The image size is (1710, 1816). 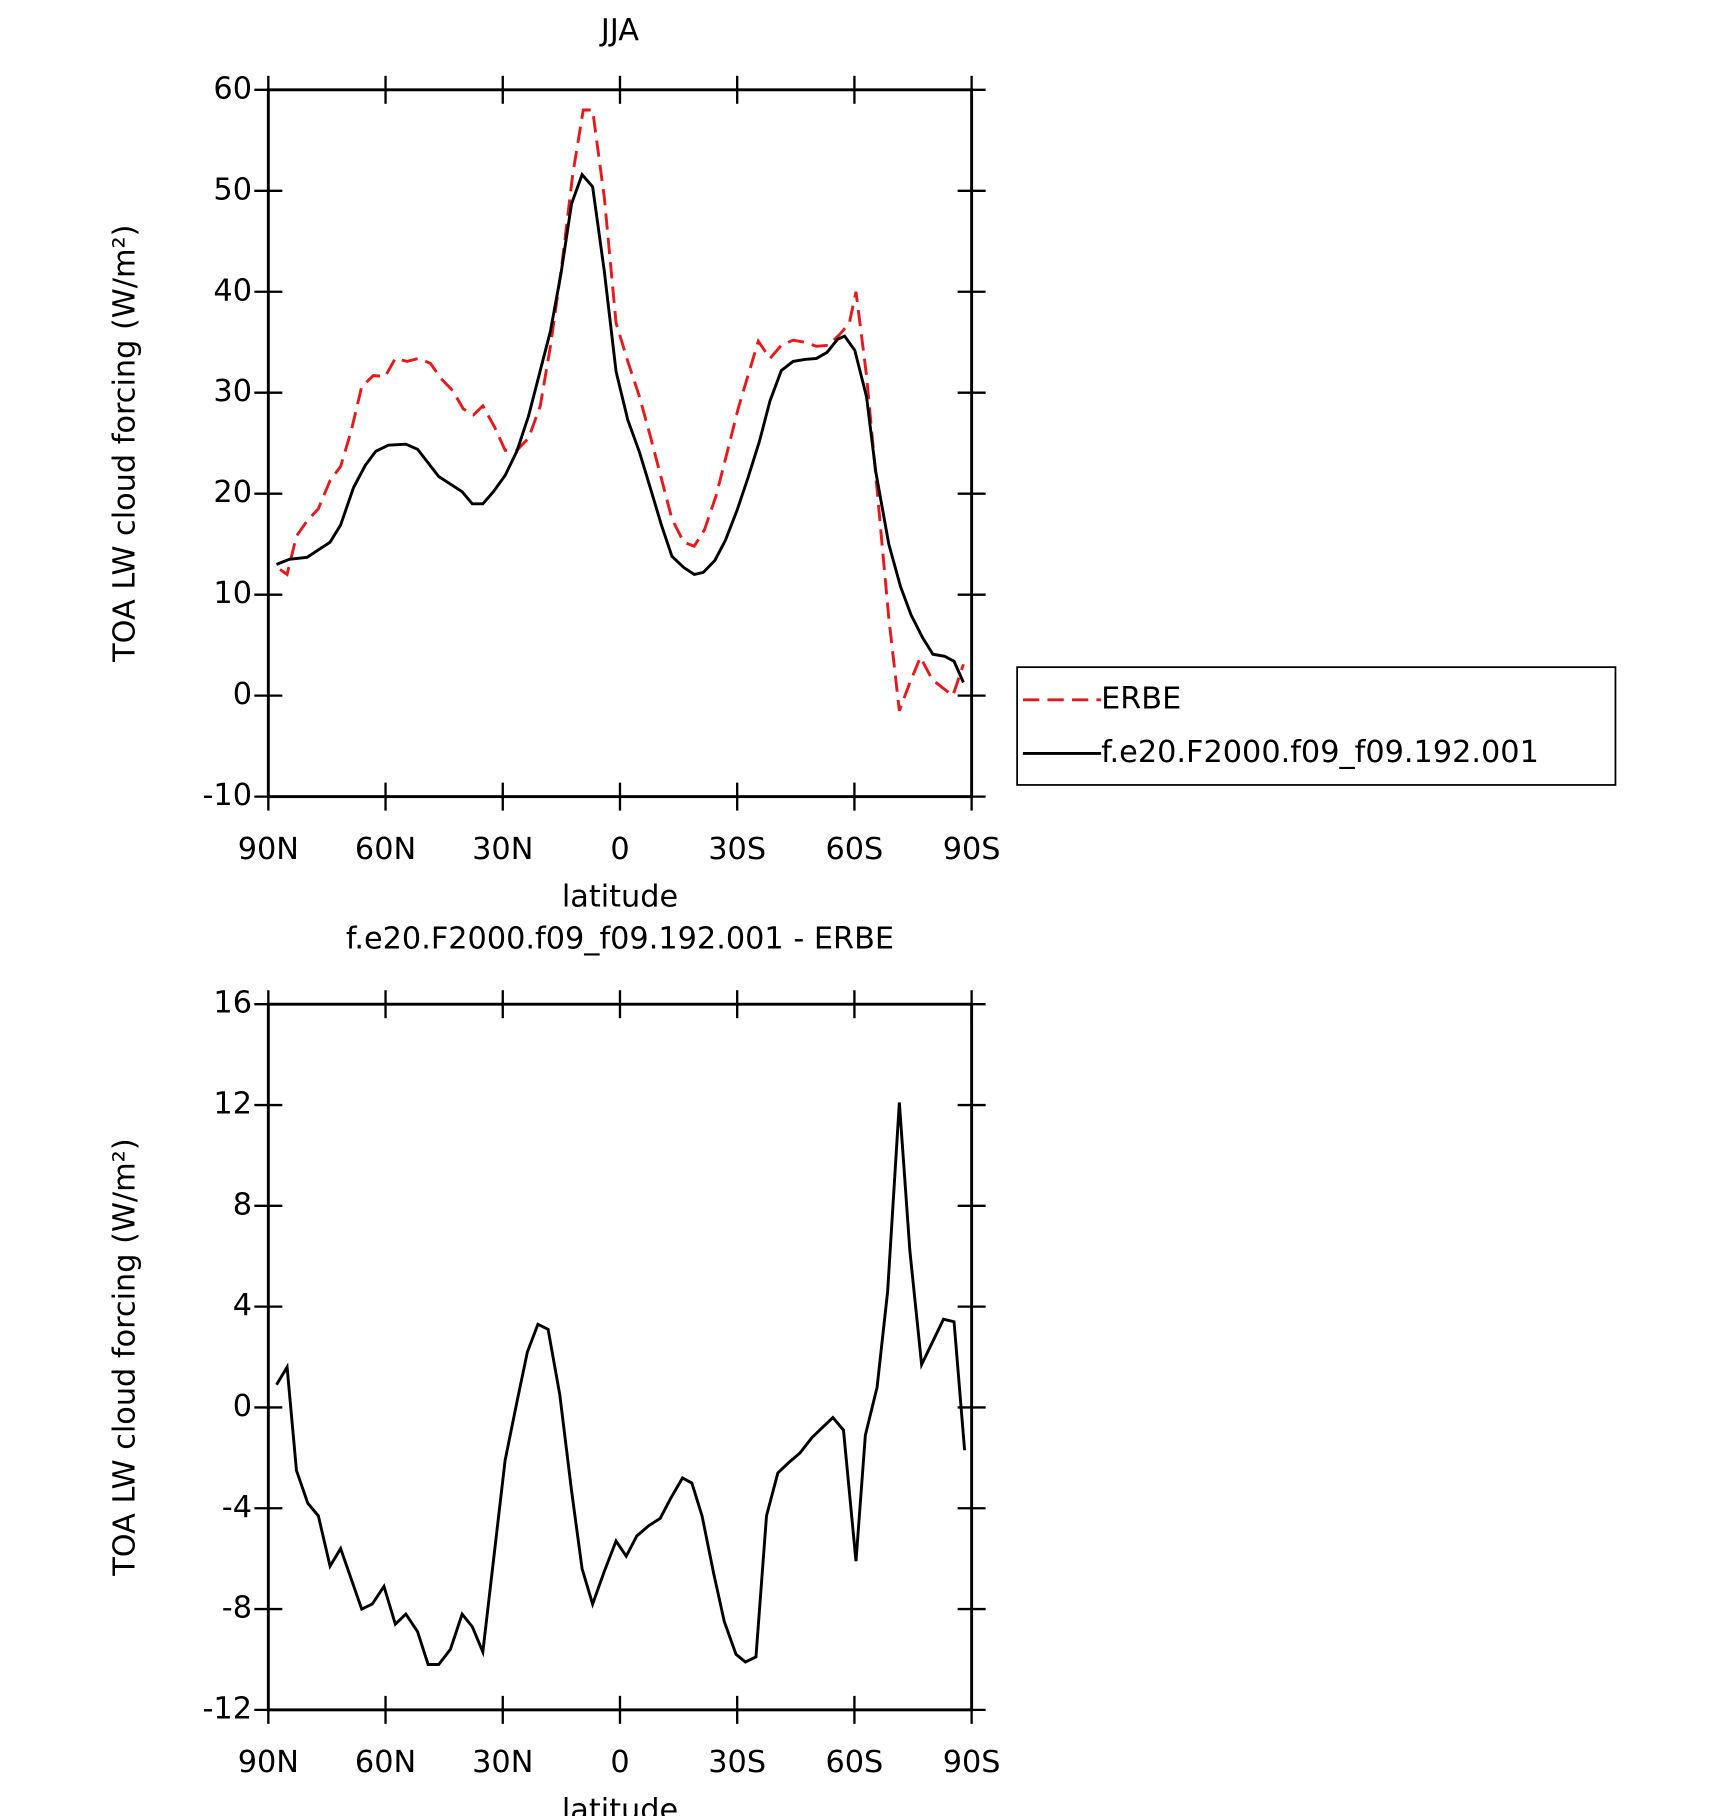 I want to click on legend-label: ERBE, so click(x=1141, y=698).